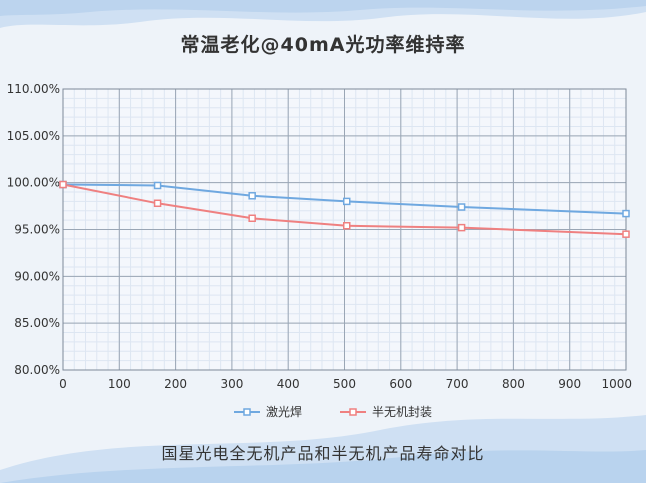 The width and height of the screenshot is (646, 483). Describe the element at coordinates (119, 384) in the screenshot. I see `x-tick-label: 100` at that location.